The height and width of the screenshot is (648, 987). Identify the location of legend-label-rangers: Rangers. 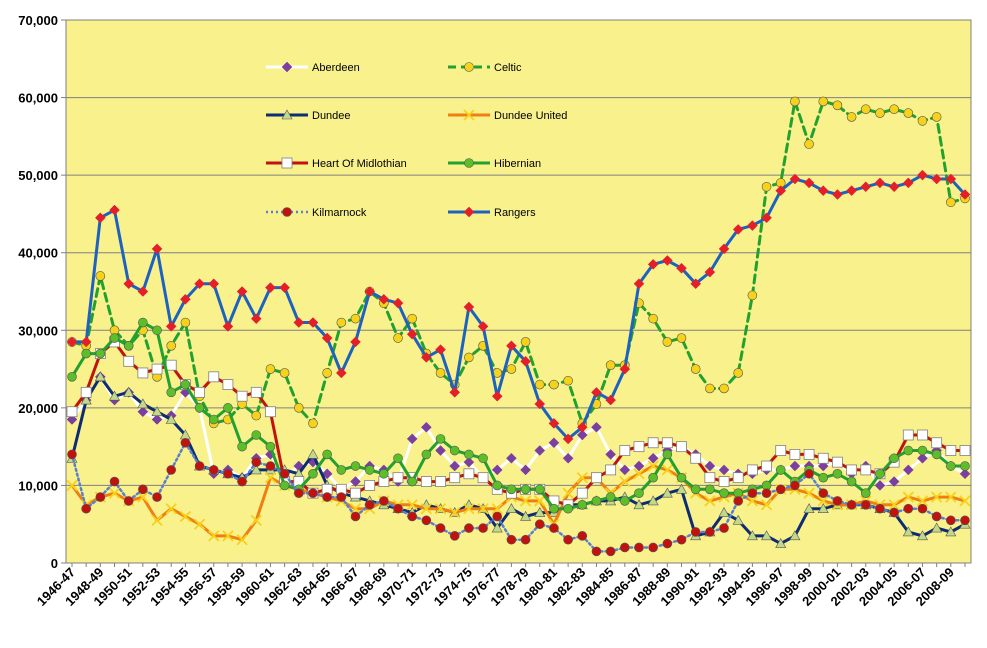
(515, 213).